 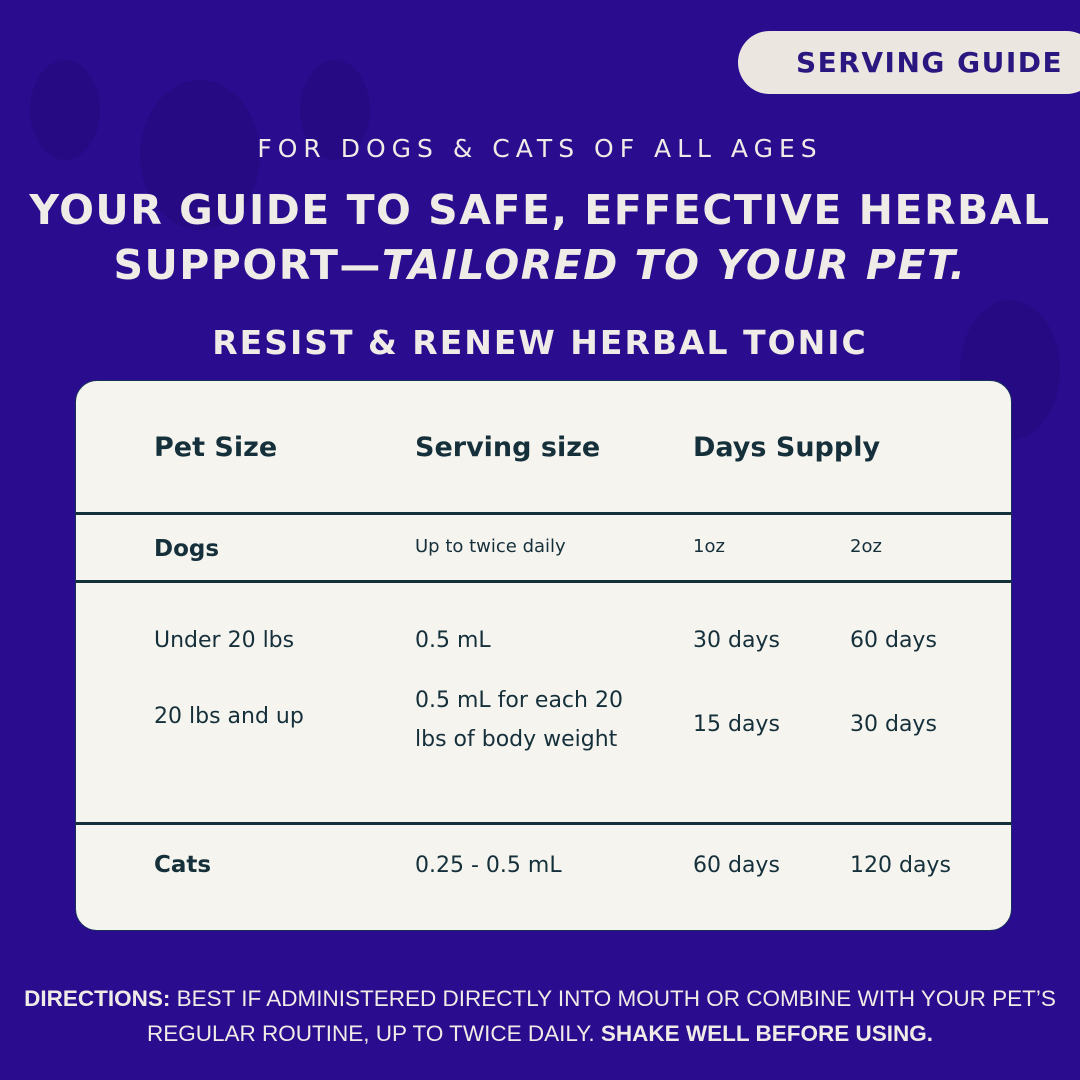 What do you see at coordinates (453, 640) in the screenshot?
I see `row-serving: 0.5 mL` at bounding box center [453, 640].